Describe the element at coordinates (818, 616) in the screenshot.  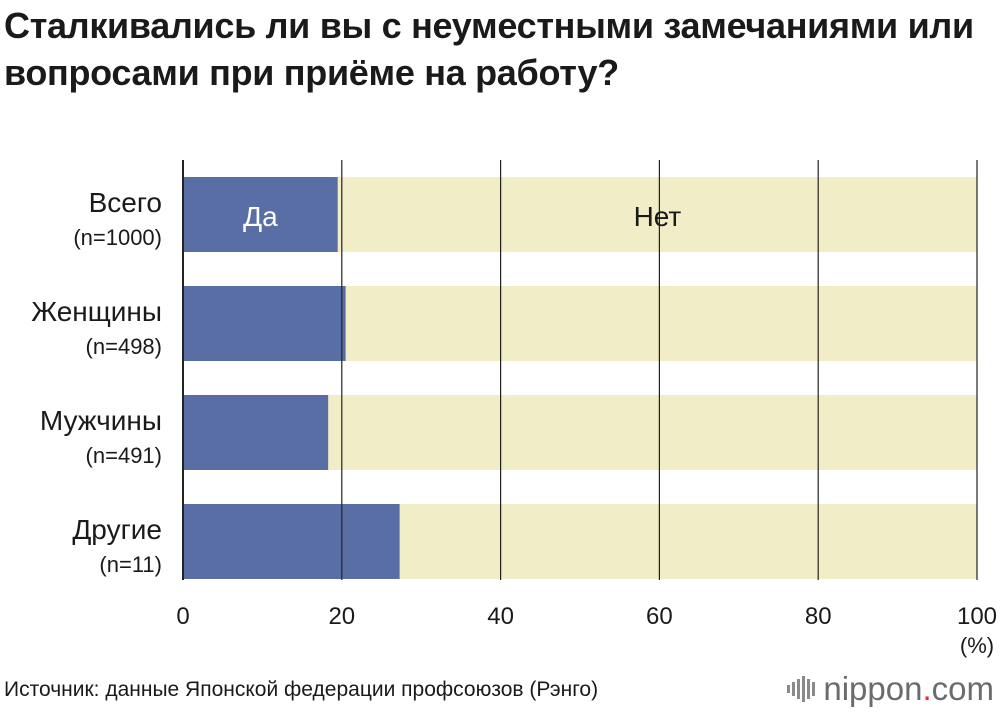
I see `x-tick-label: 80` at that location.